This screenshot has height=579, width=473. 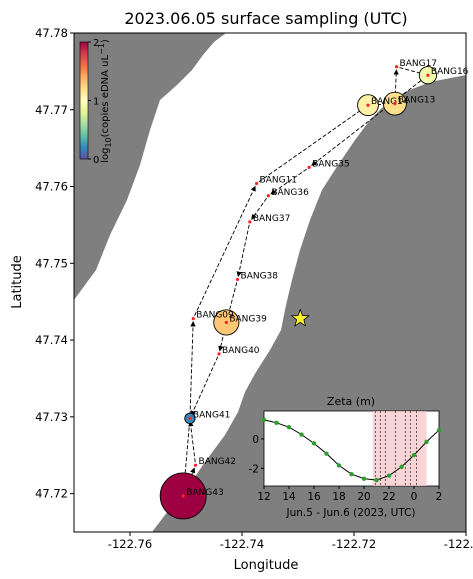 What do you see at coordinates (17, 282) in the screenshot?
I see `y-axis-label: Latitude` at bounding box center [17, 282].